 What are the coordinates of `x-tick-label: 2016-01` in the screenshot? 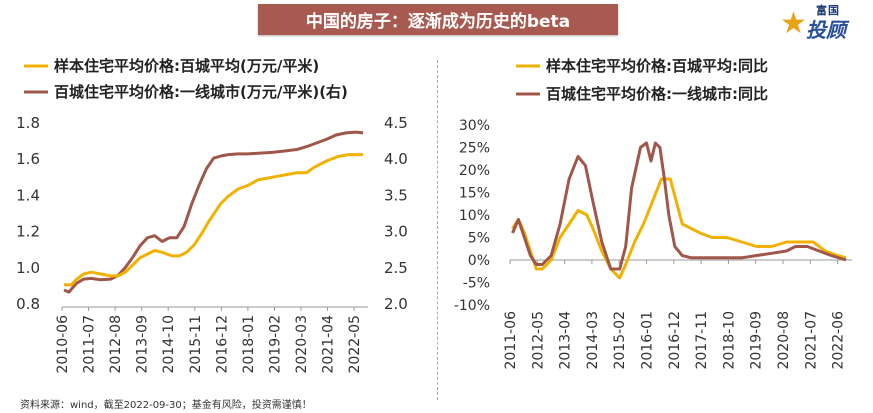 It's located at (648, 340).